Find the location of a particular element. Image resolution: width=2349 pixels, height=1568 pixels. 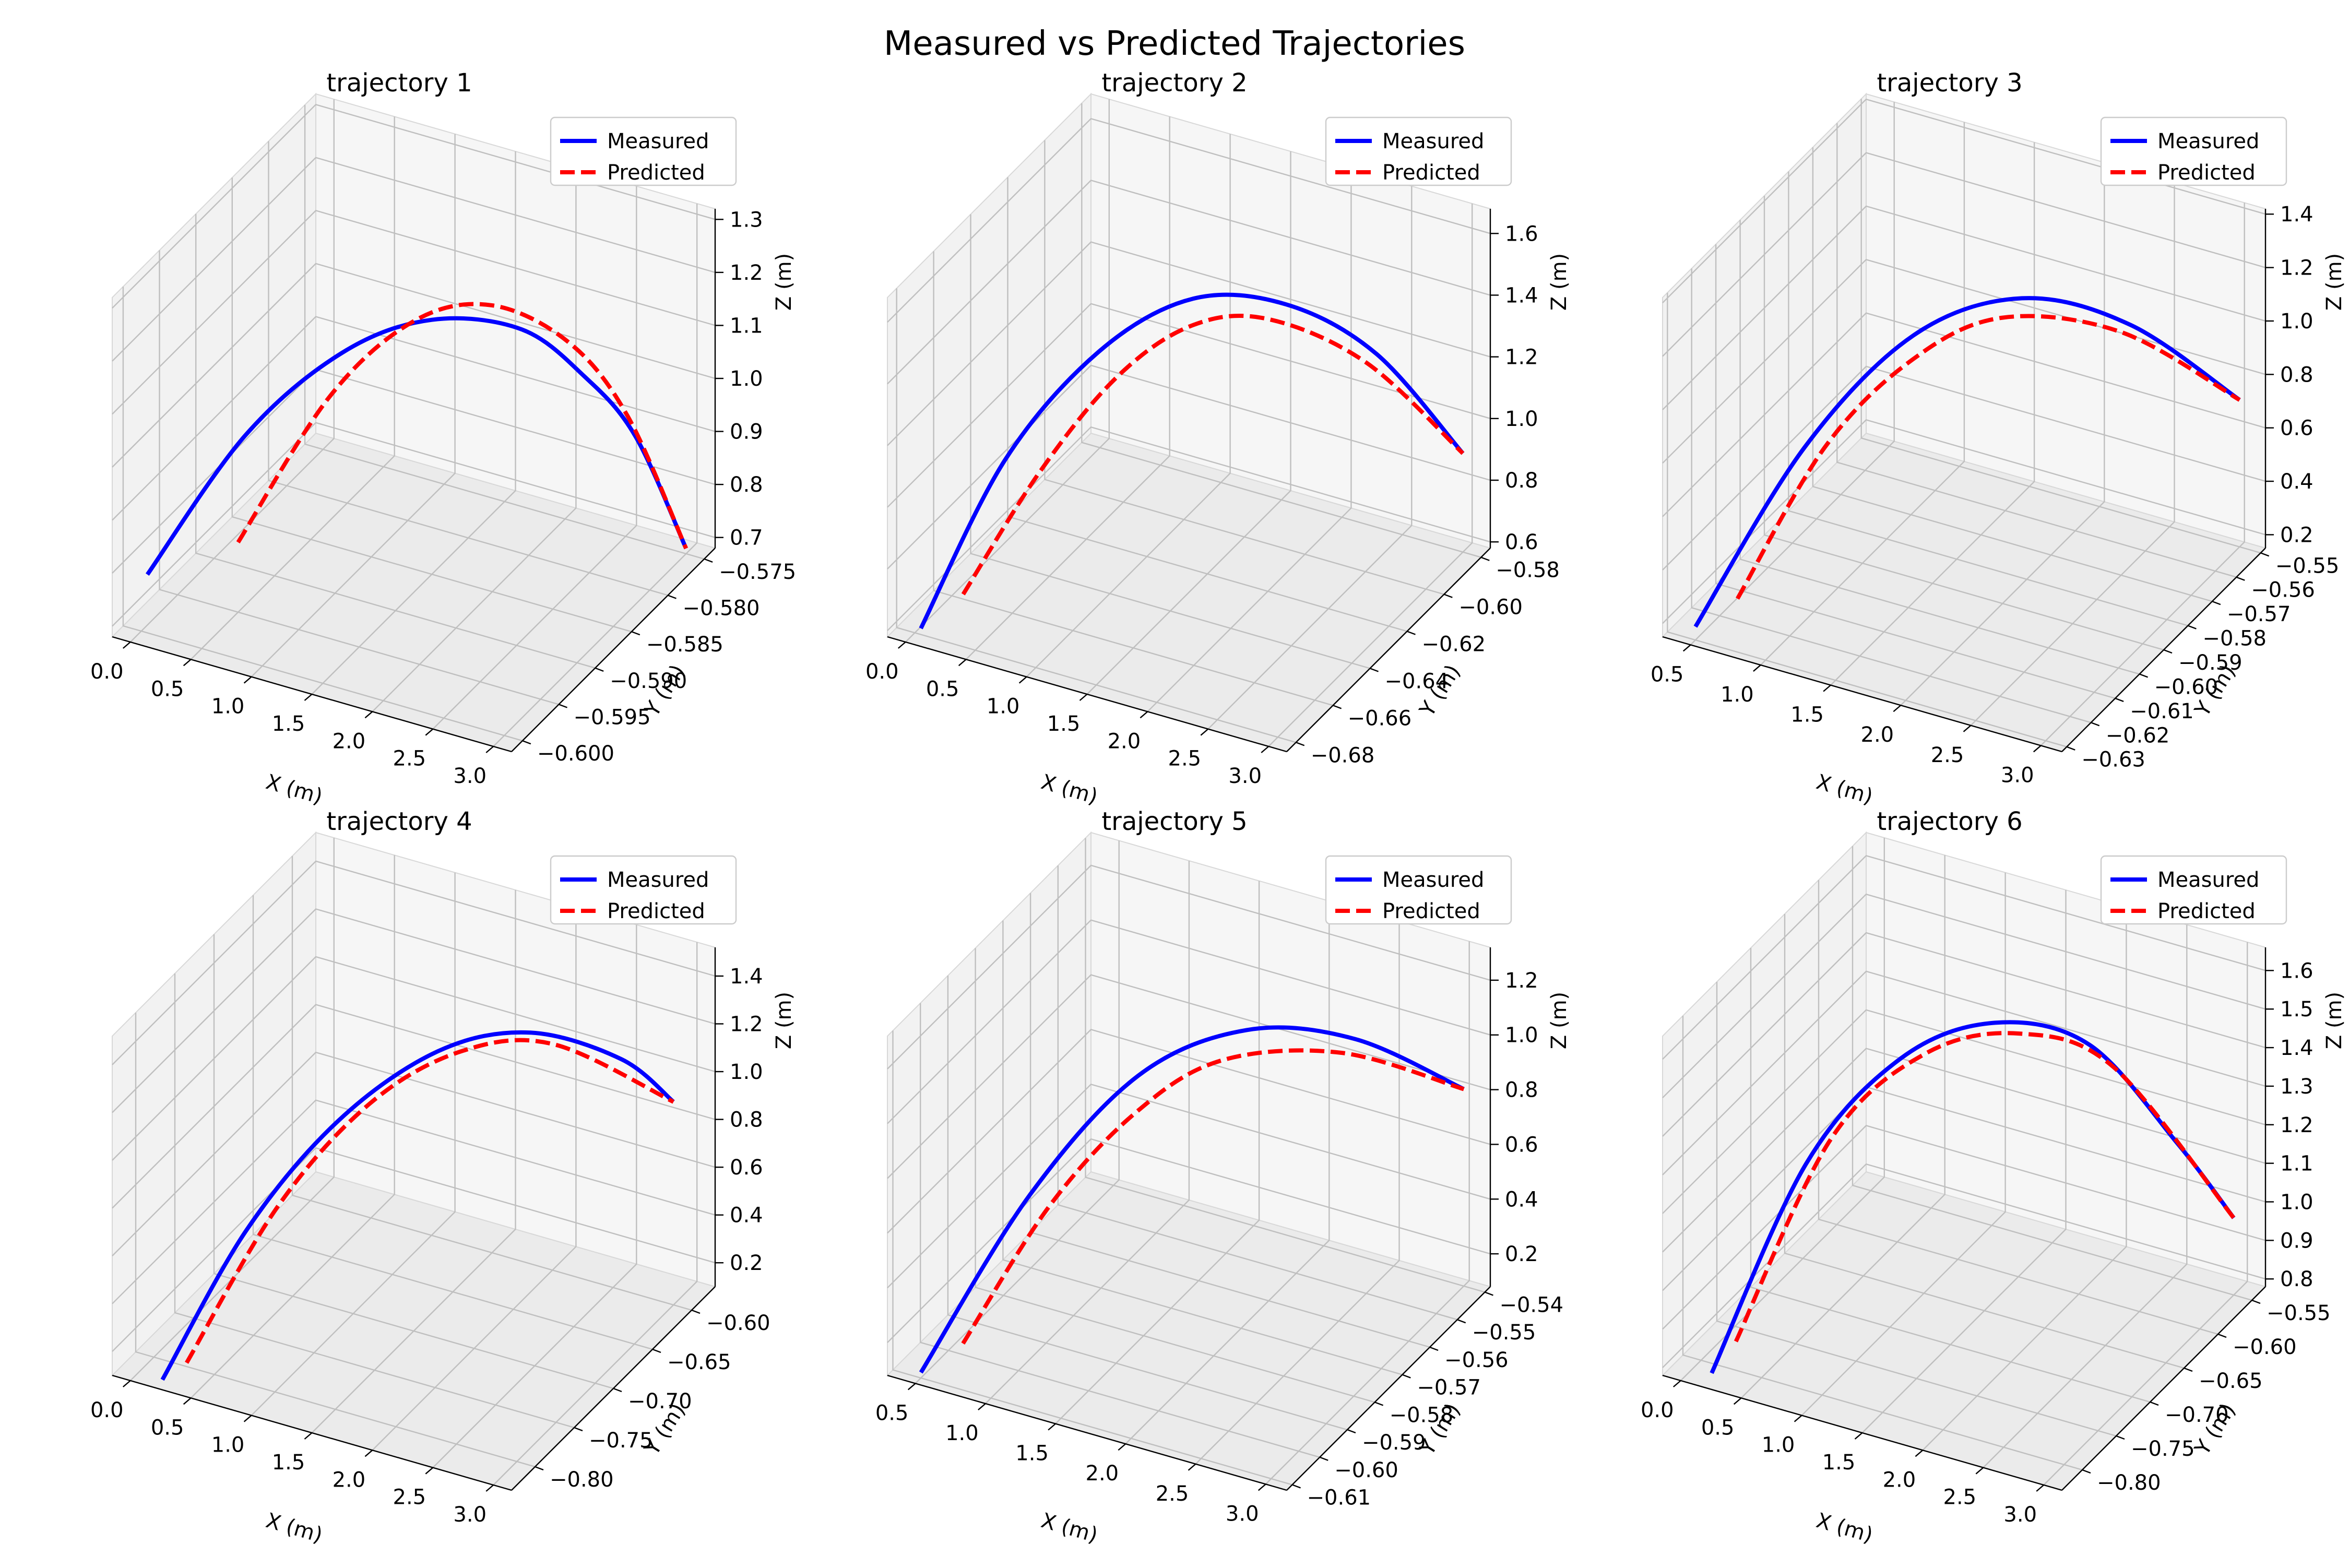

y-tick-label: −0.590 is located at coordinates (648, 681).